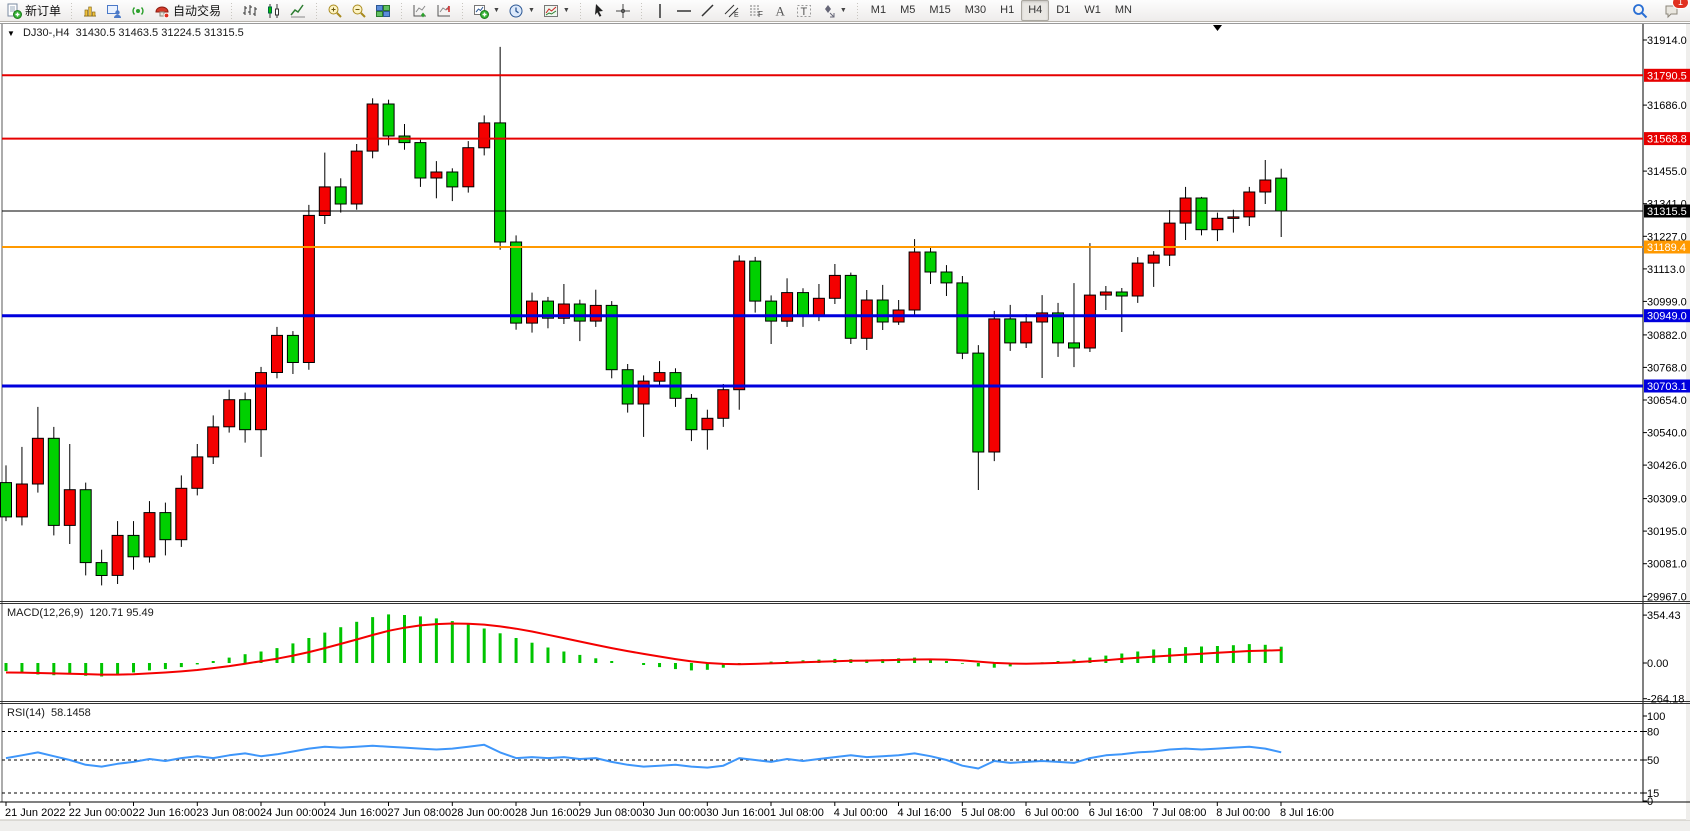 The height and width of the screenshot is (831, 1690). I want to click on svg-text: 28 Jun 16:00, so click(547, 813).